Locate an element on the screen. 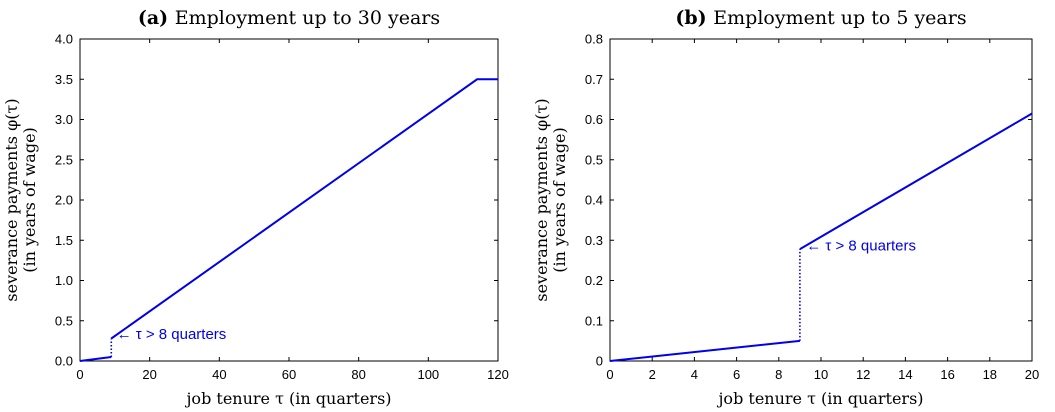 The height and width of the screenshot is (412, 1055). panel-a-series-line-solid is located at coordinates (95, 359).